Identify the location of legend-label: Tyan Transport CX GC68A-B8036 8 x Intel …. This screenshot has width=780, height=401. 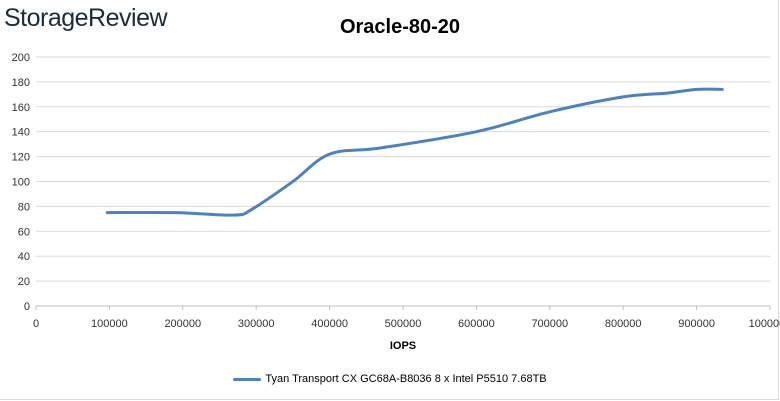
(406, 379).